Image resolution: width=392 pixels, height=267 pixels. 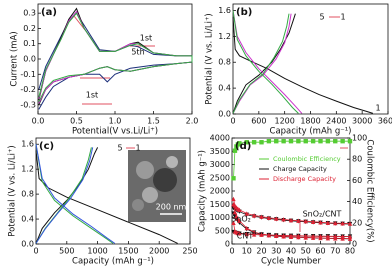 I want to click on x-tick-label: 1000, so click(x=97, y=251).